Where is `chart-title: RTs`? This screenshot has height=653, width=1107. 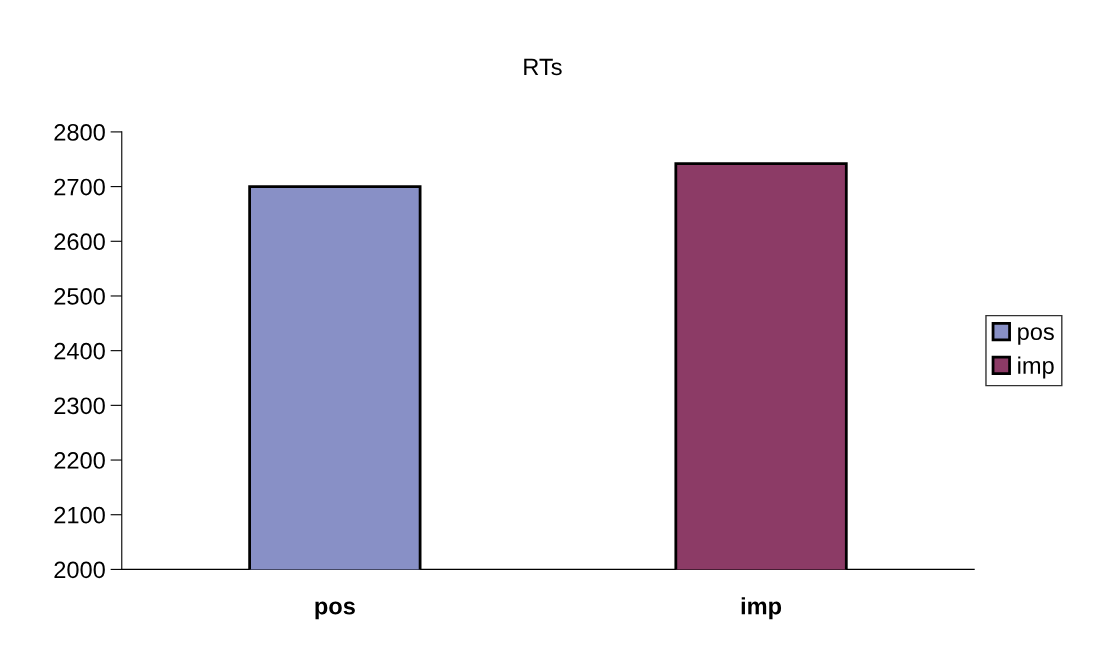 chart-title: RTs is located at coordinates (543, 67).